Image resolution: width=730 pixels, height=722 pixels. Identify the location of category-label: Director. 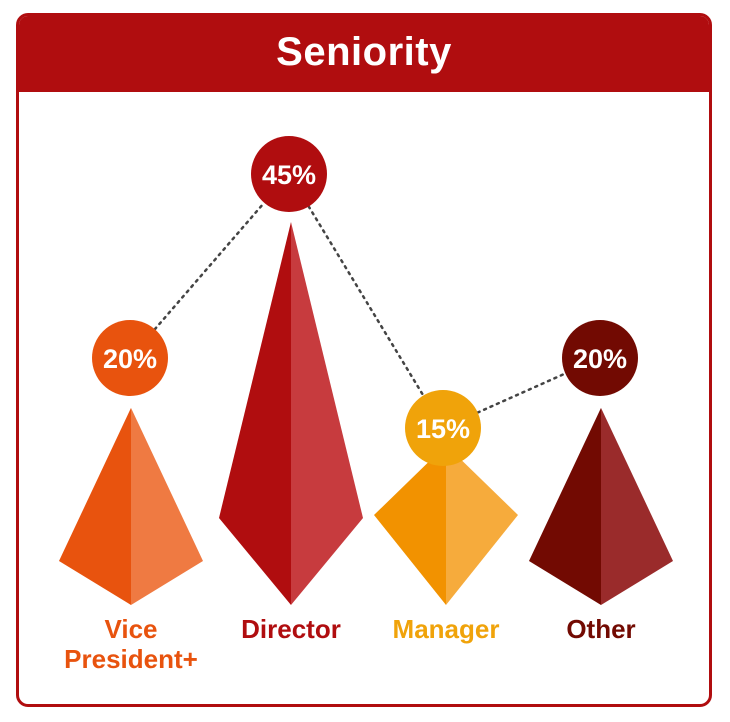
(291, 629).